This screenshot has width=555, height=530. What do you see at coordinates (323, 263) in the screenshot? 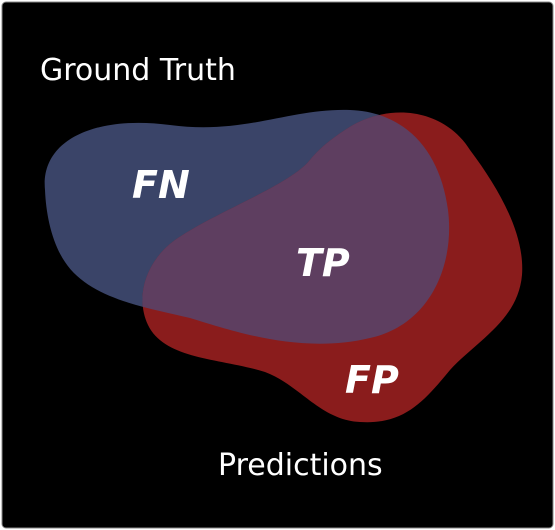
I see `true-positive-label: TP` at bounding box center [323, 263].